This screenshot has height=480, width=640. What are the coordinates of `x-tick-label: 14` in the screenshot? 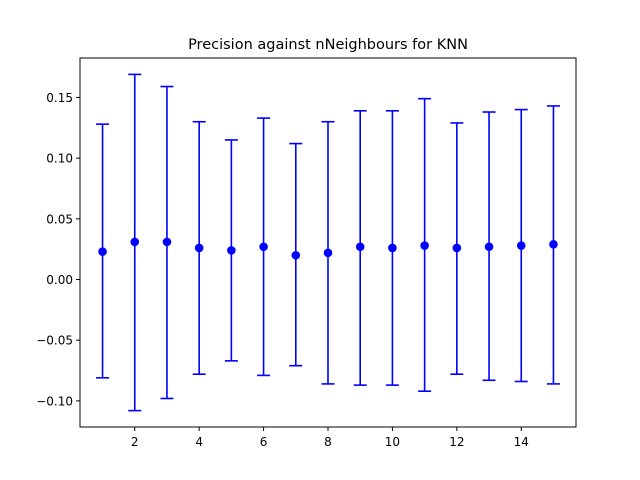 It's located at (521, 442).